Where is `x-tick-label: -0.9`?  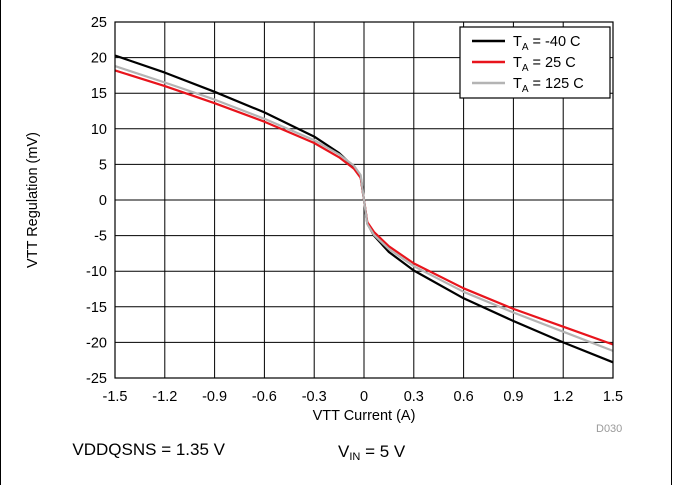
x-tick-label: -0.9 is located at coordinates (214, 397).